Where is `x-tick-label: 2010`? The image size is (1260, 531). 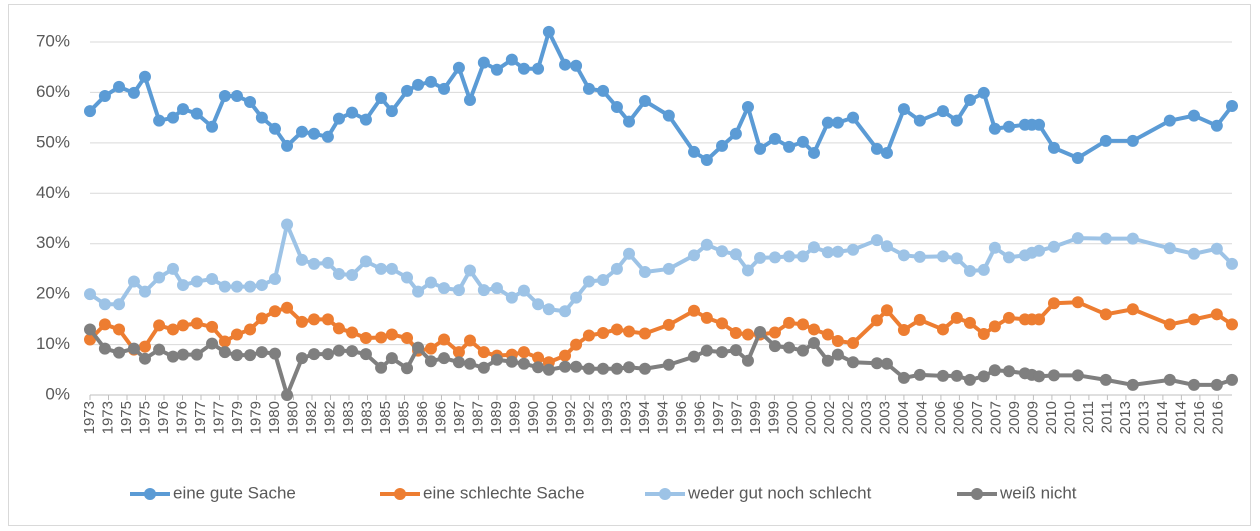
x-tick-label: 2010 is located at coordinates (1069, 417).